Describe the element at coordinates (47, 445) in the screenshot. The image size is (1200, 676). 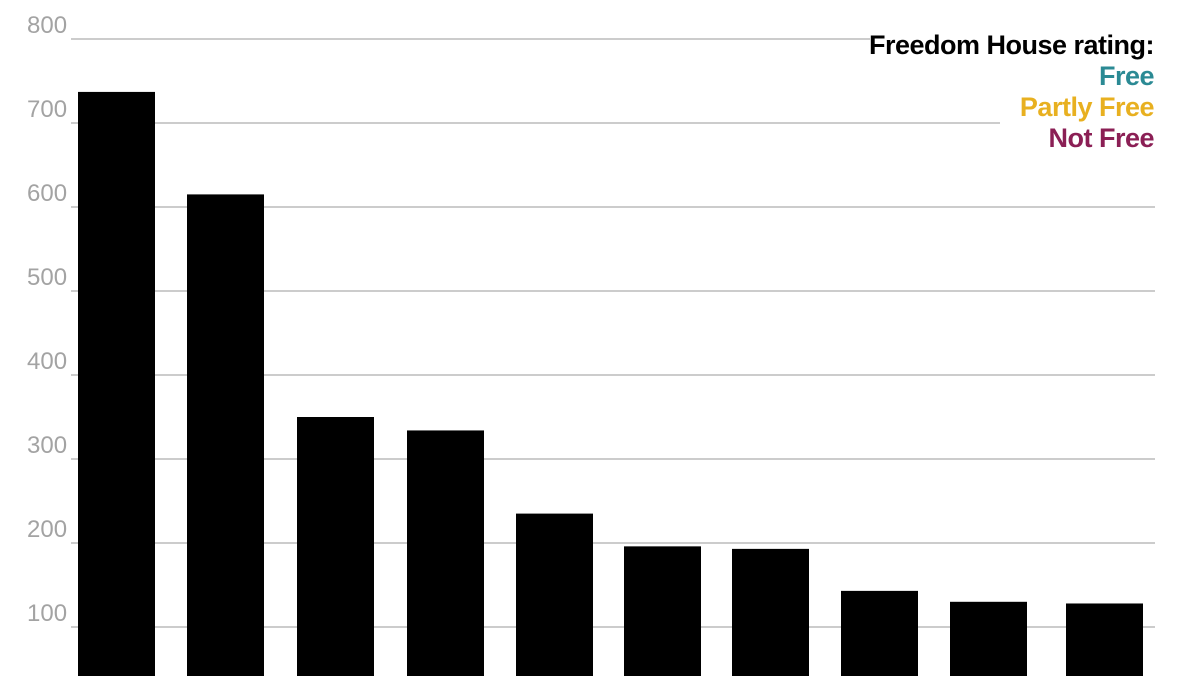
I see `y-tick-label: 300` at that location.